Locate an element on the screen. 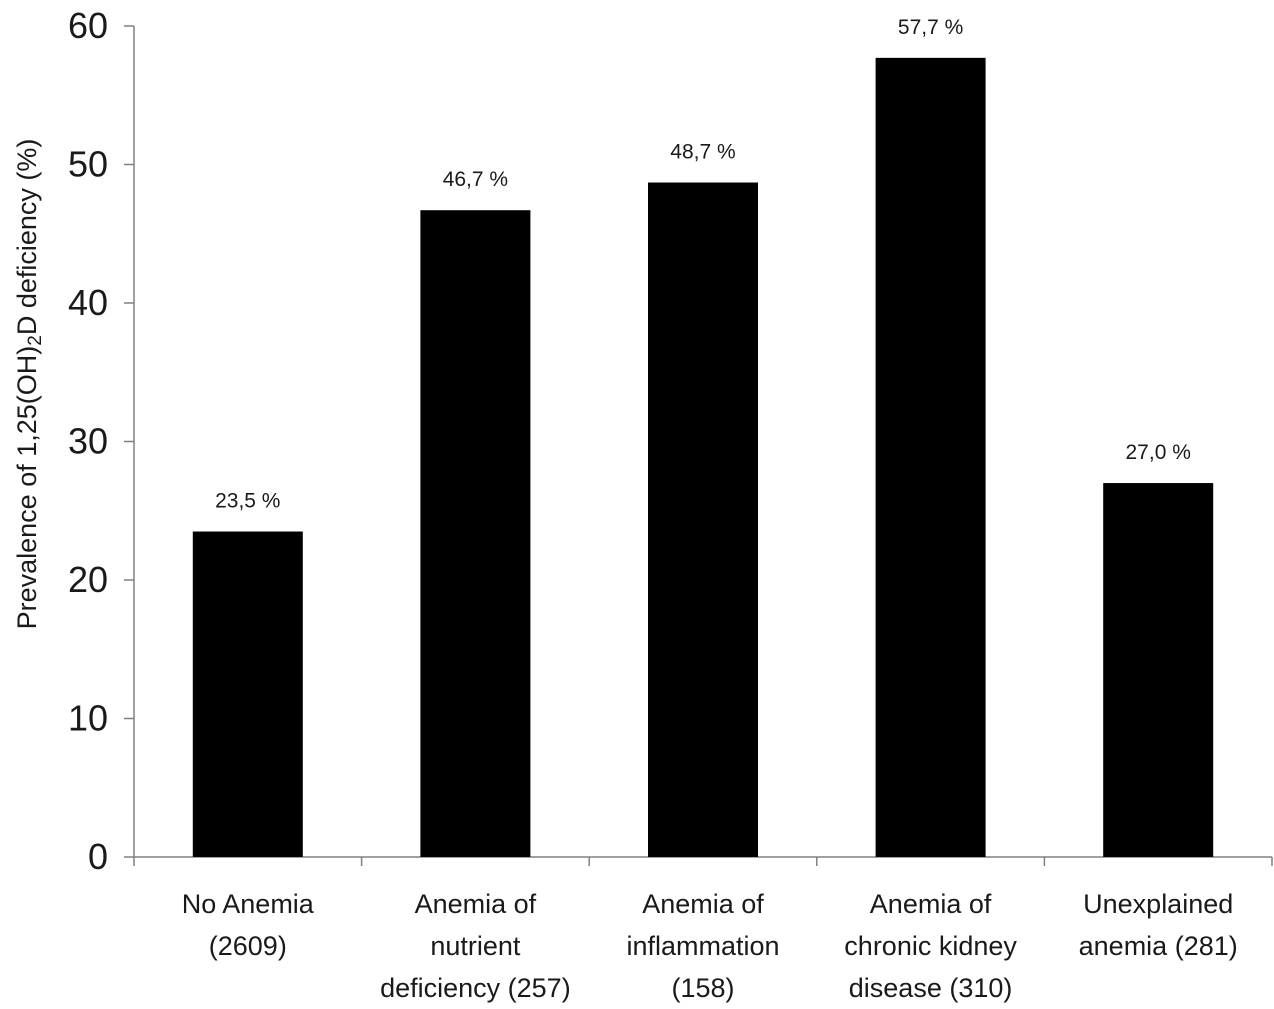  x-tick-label: No Anemia (2609) is located at coordinates (248, 925).